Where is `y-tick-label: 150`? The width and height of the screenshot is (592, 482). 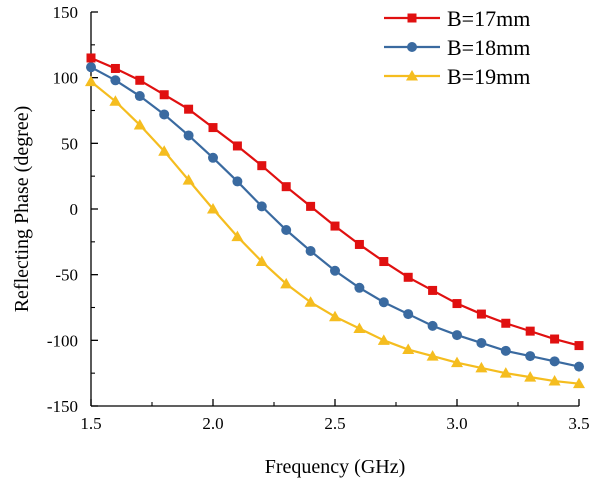
y-tick-label: 150 is located at coordinates (66, 12).